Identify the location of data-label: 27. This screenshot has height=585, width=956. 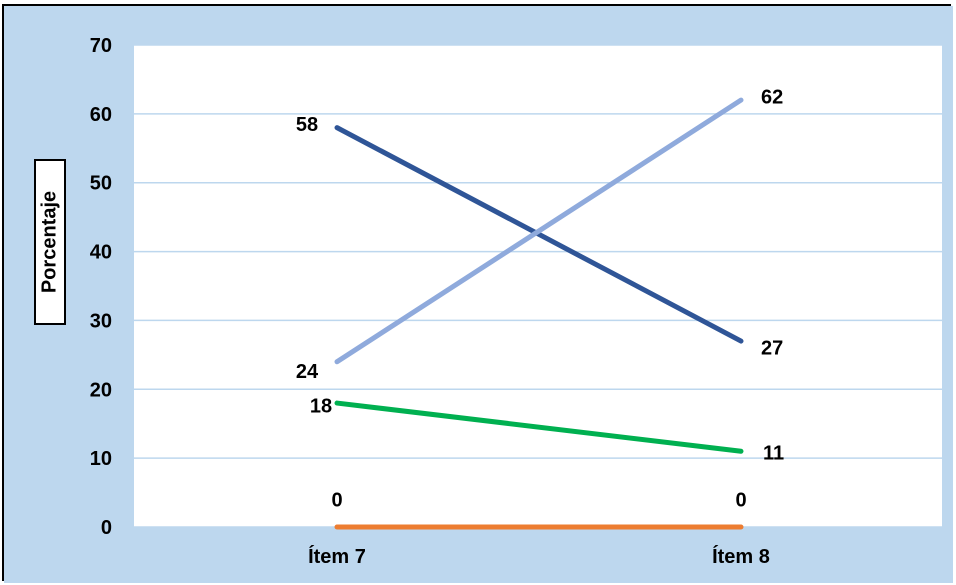
(772, 348).